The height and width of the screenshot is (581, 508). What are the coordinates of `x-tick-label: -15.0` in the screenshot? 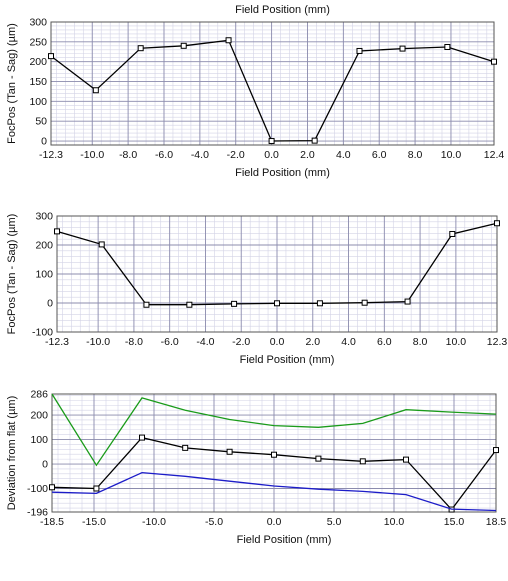 It's located at (94, 522).